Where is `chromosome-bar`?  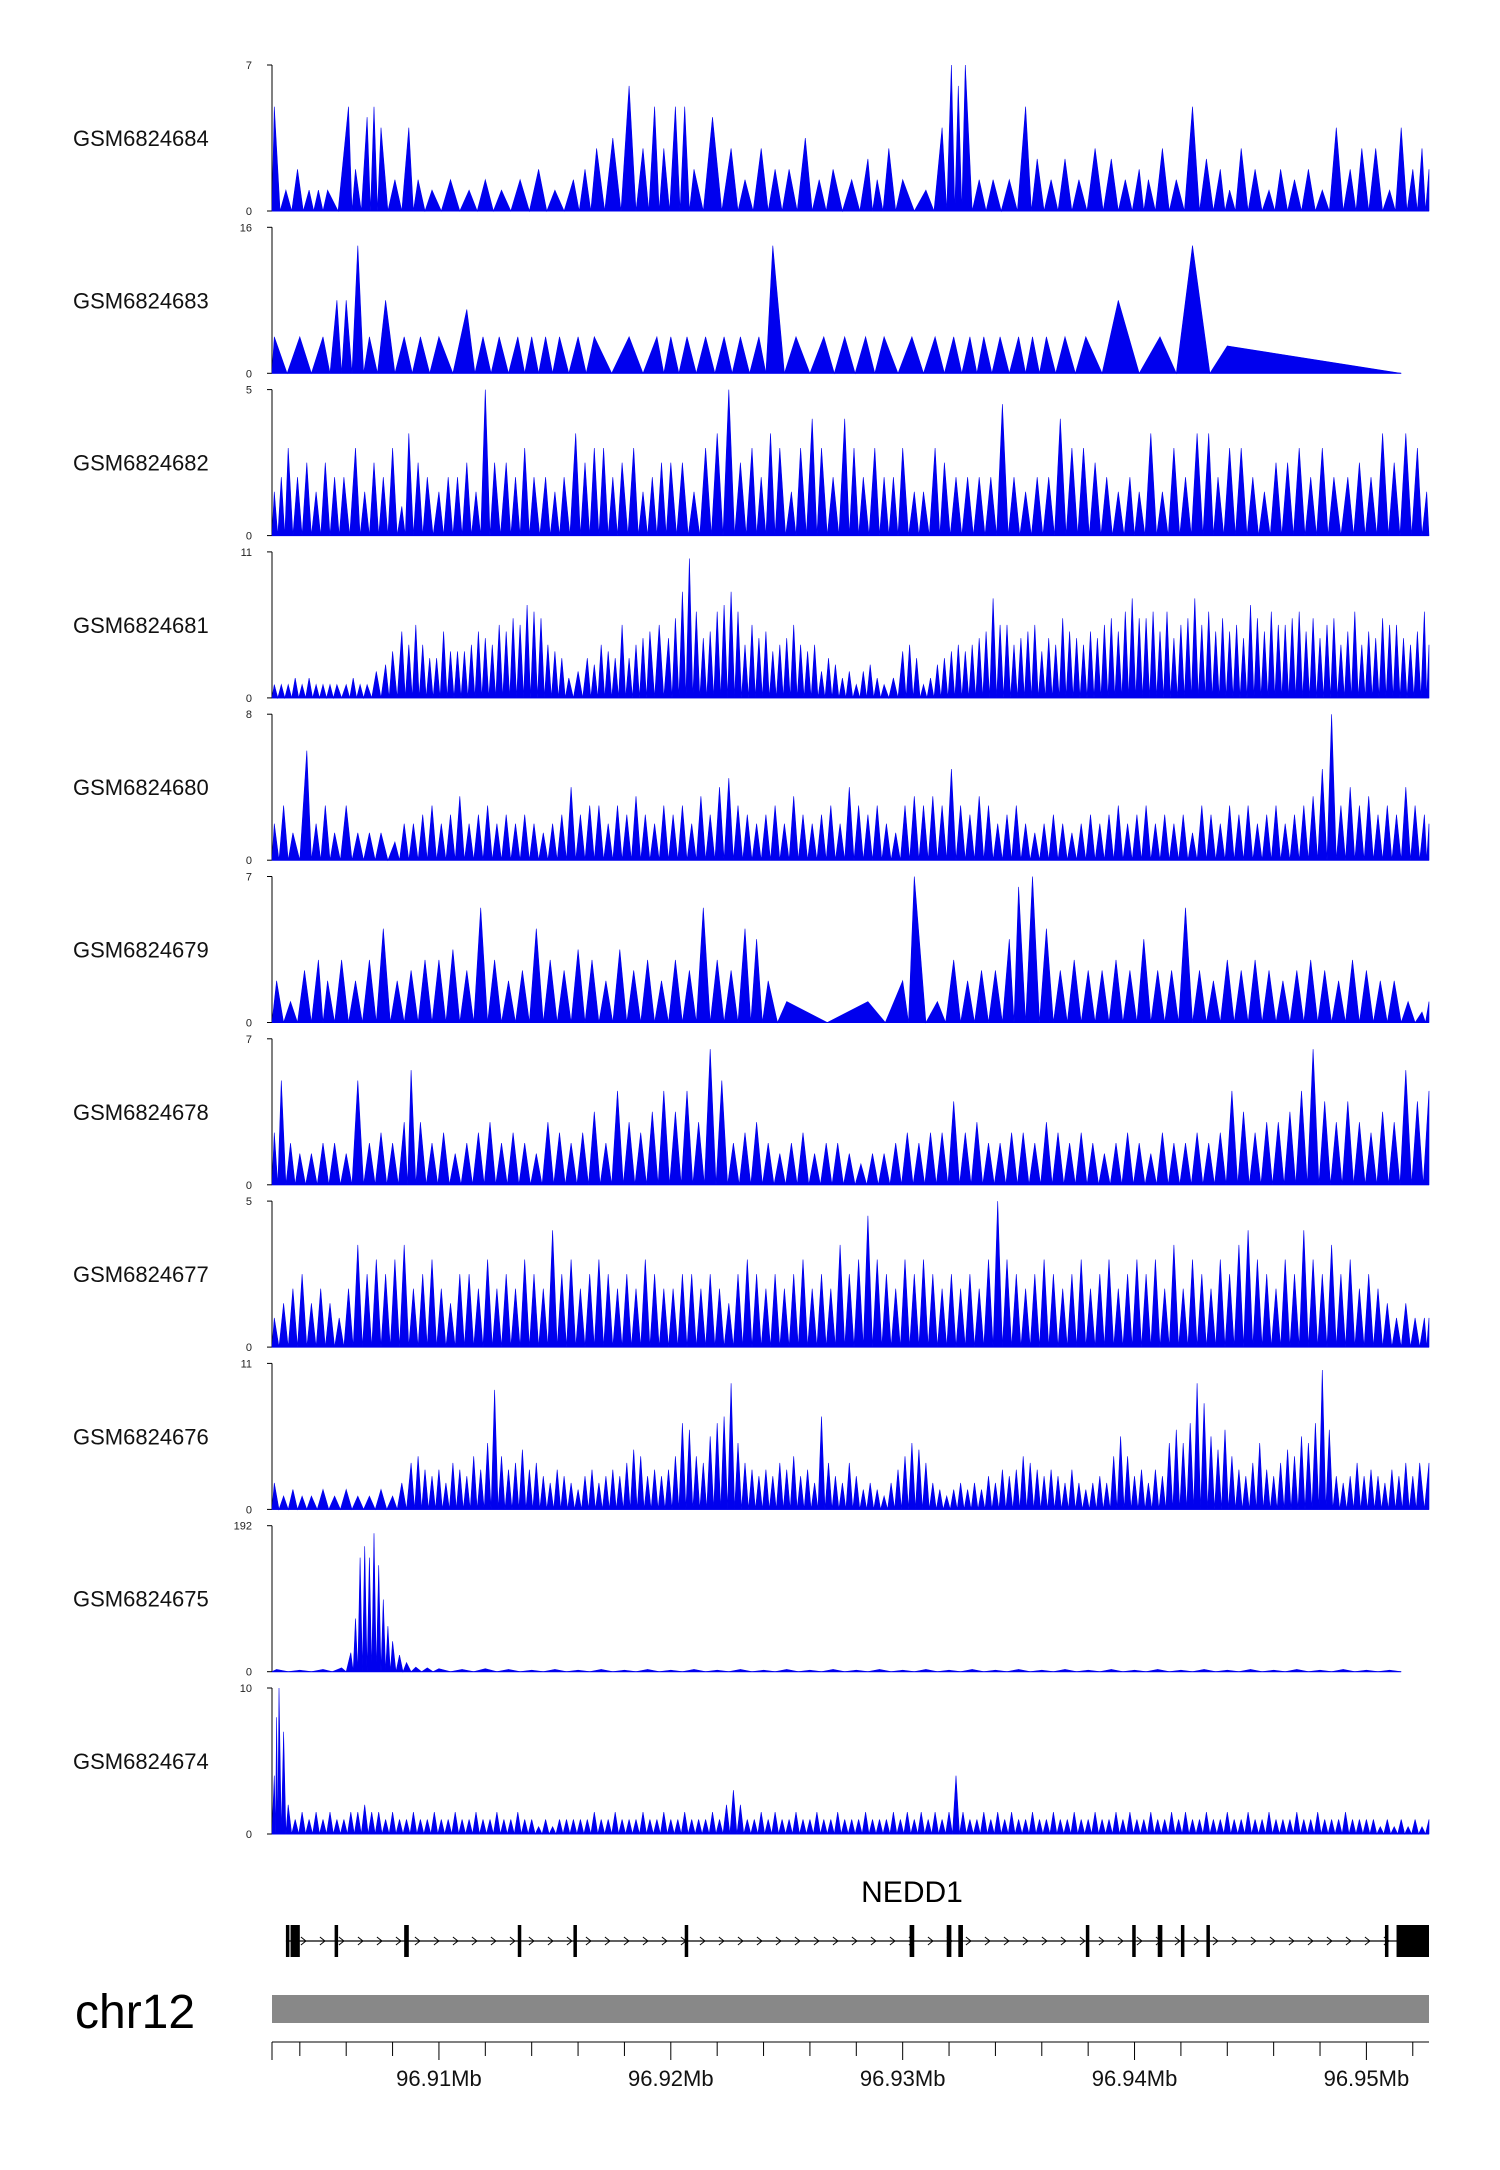 chromosome-bar is located at coordinates (850, 2009).